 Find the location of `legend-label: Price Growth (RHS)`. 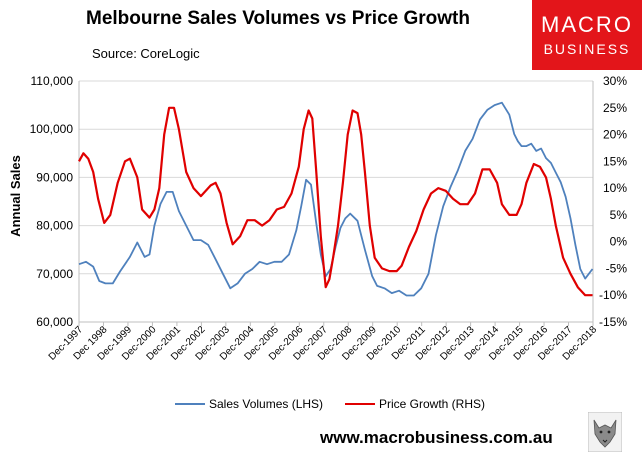

legend-label: Price Growth (RHS) is located at coordinates (432, 404).